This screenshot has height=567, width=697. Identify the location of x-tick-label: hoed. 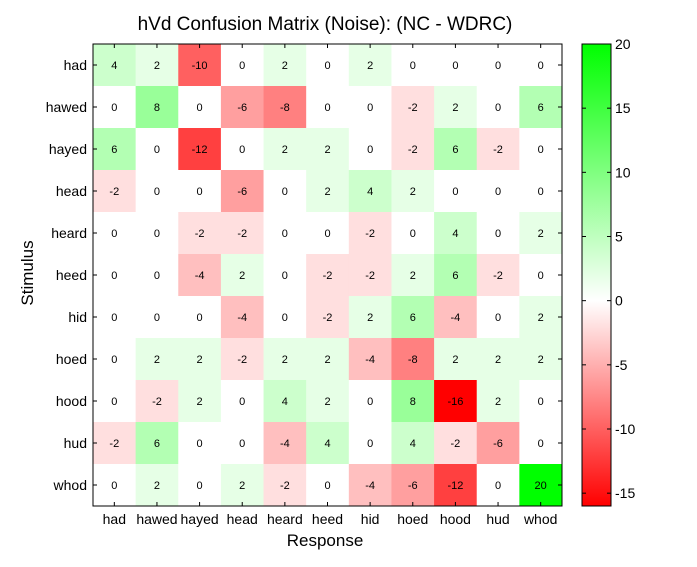
(412, 519).